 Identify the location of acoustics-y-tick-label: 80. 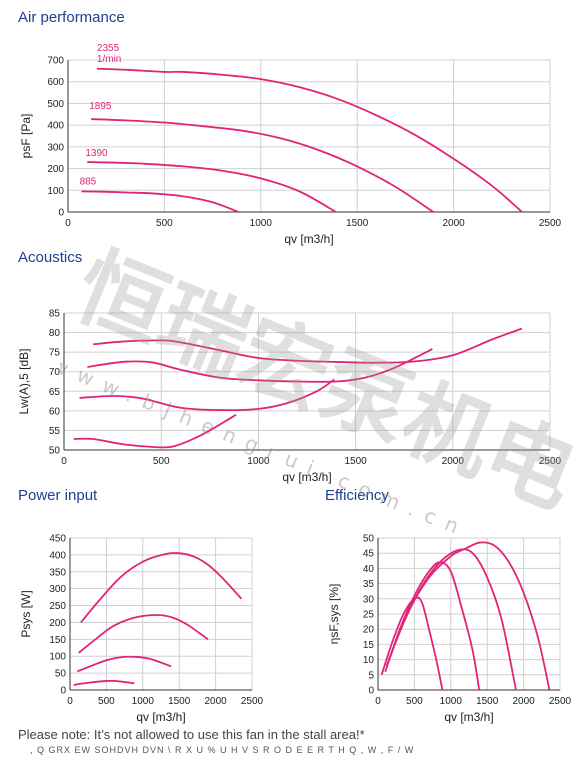
(55, 333).